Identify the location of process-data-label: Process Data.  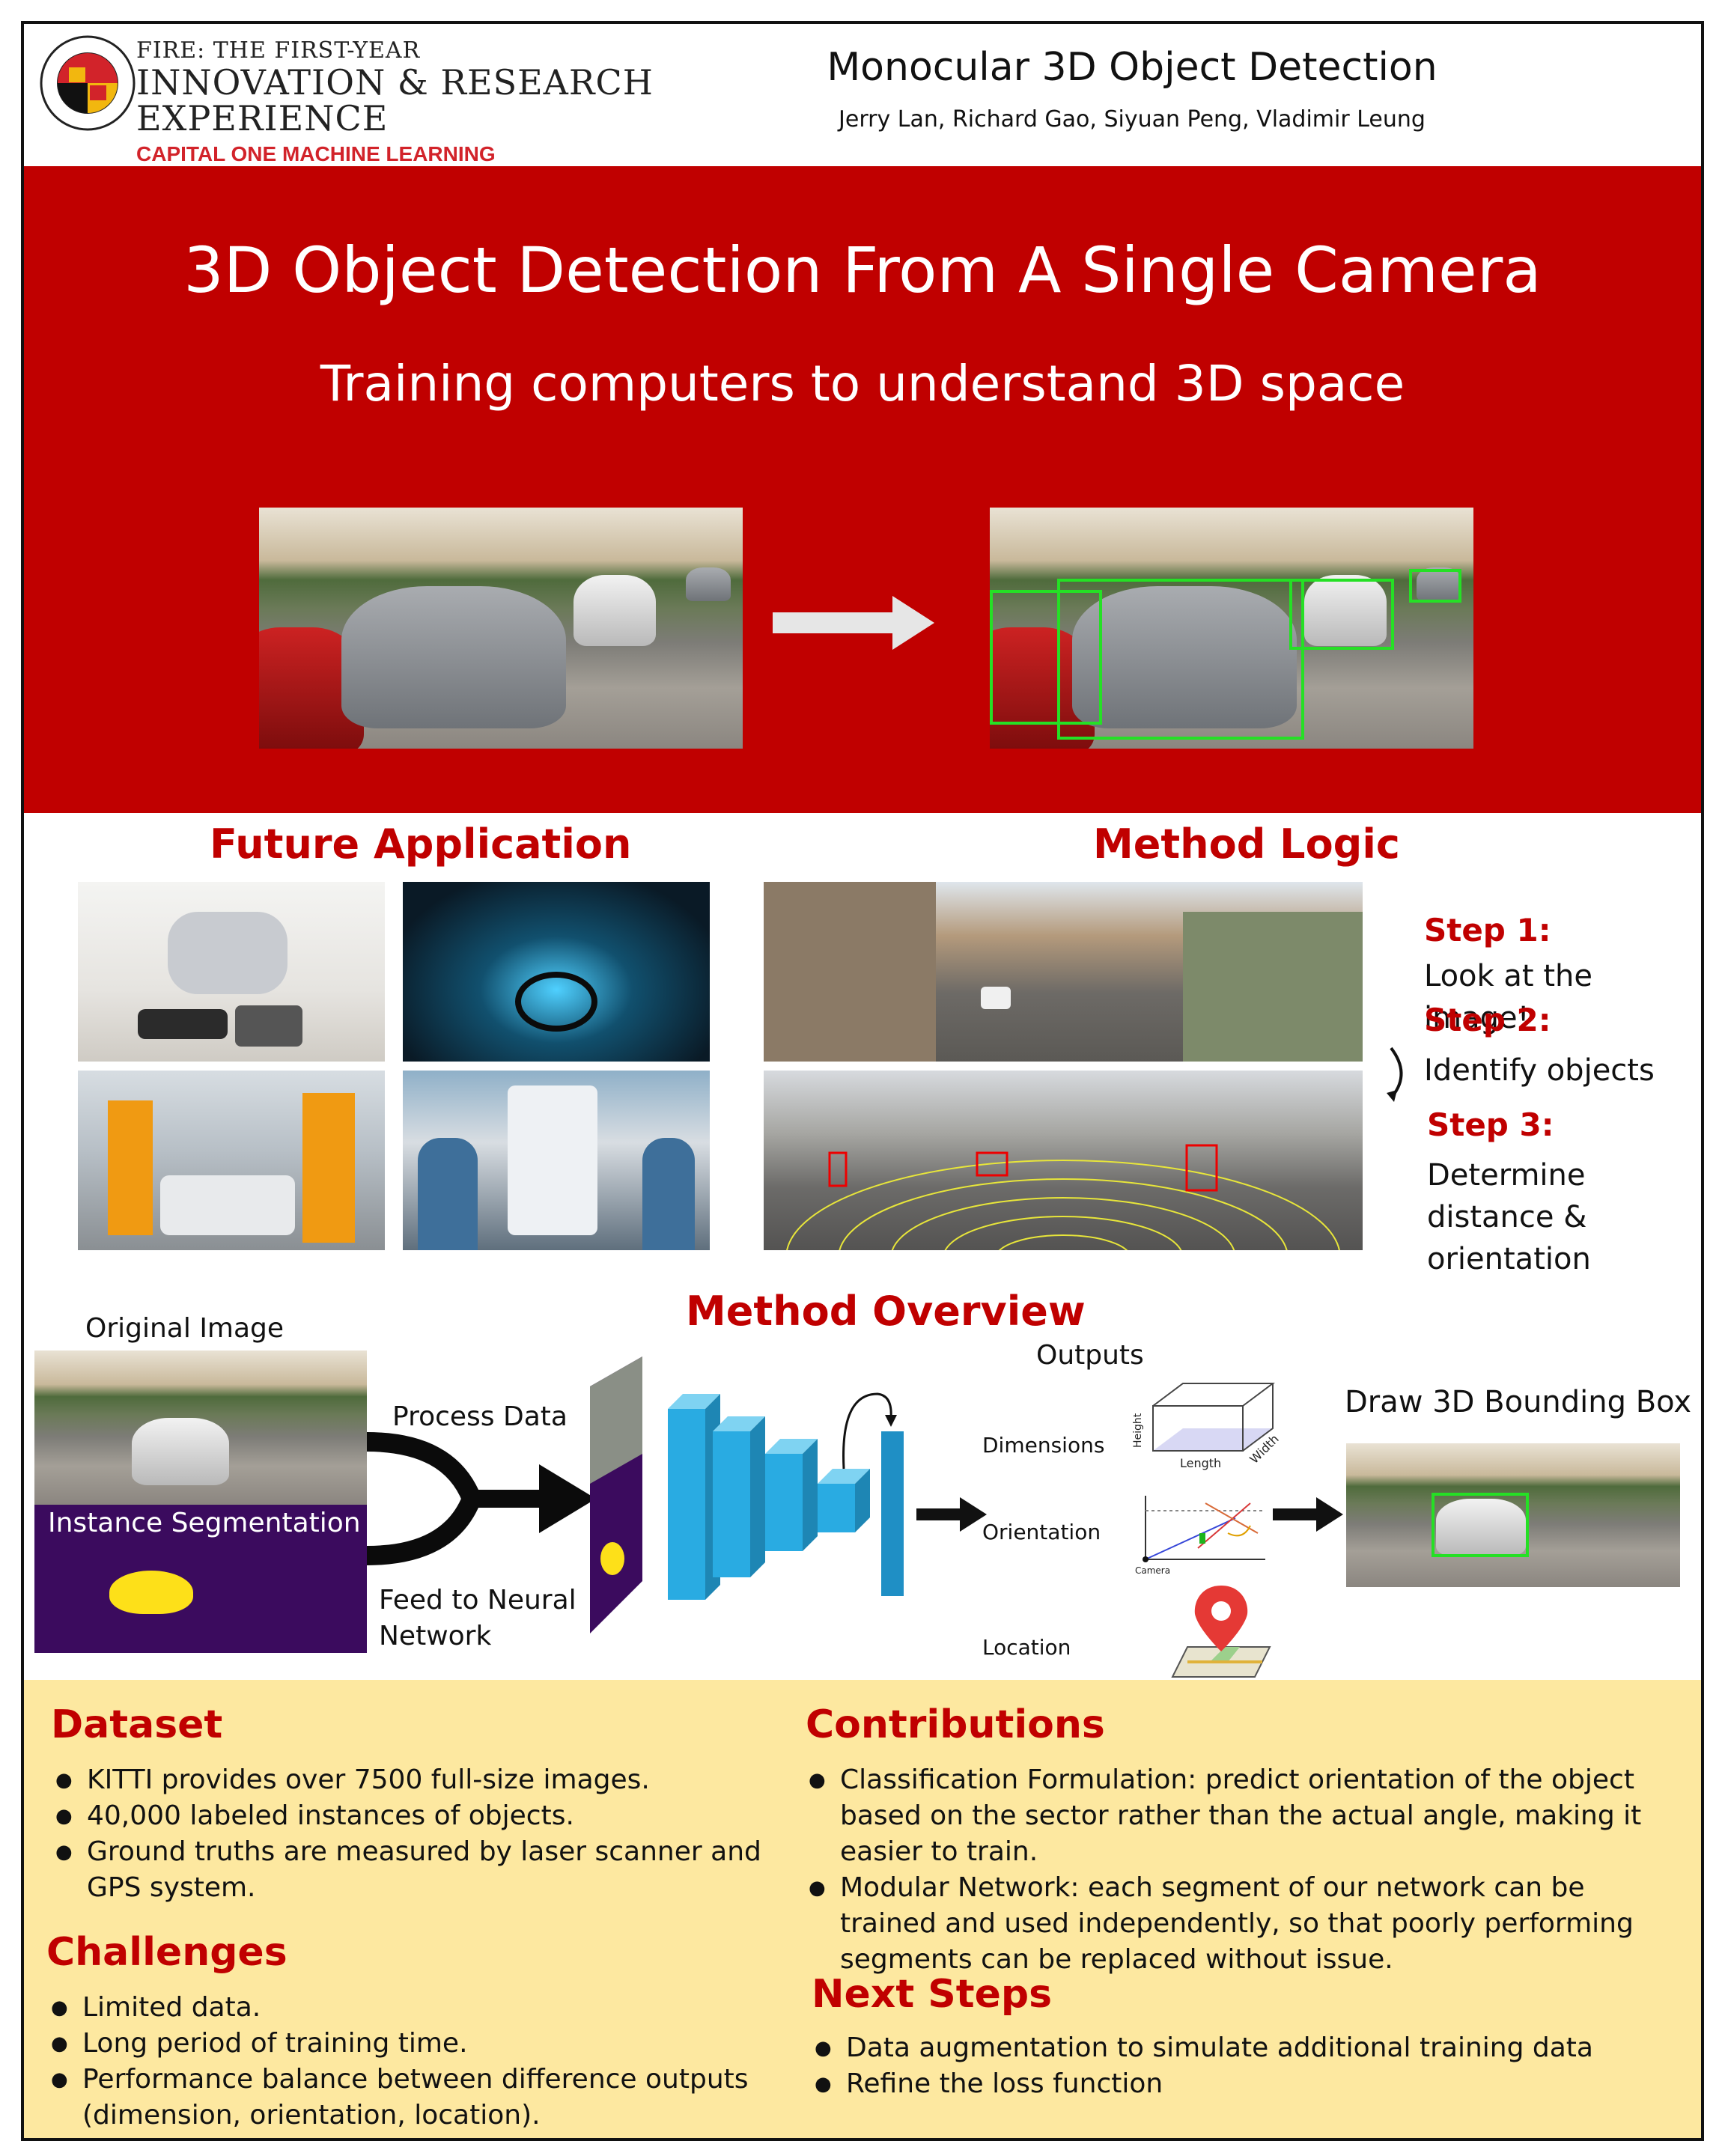
(480, 1416).